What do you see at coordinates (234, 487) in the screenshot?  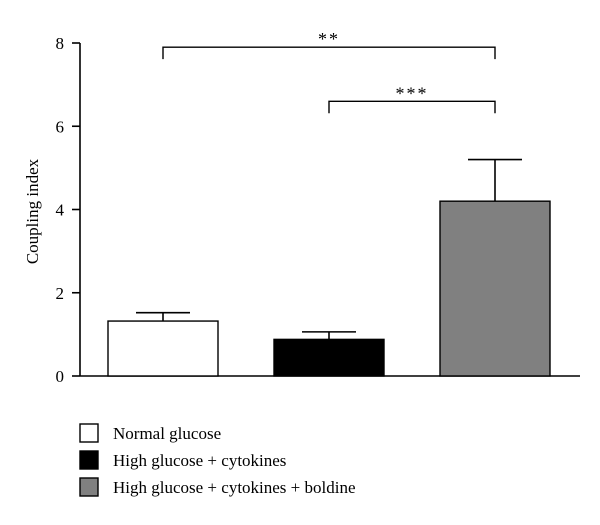 I see `legend-label: High glucose + cytokines + boldine` at bounding box center [234, 487].